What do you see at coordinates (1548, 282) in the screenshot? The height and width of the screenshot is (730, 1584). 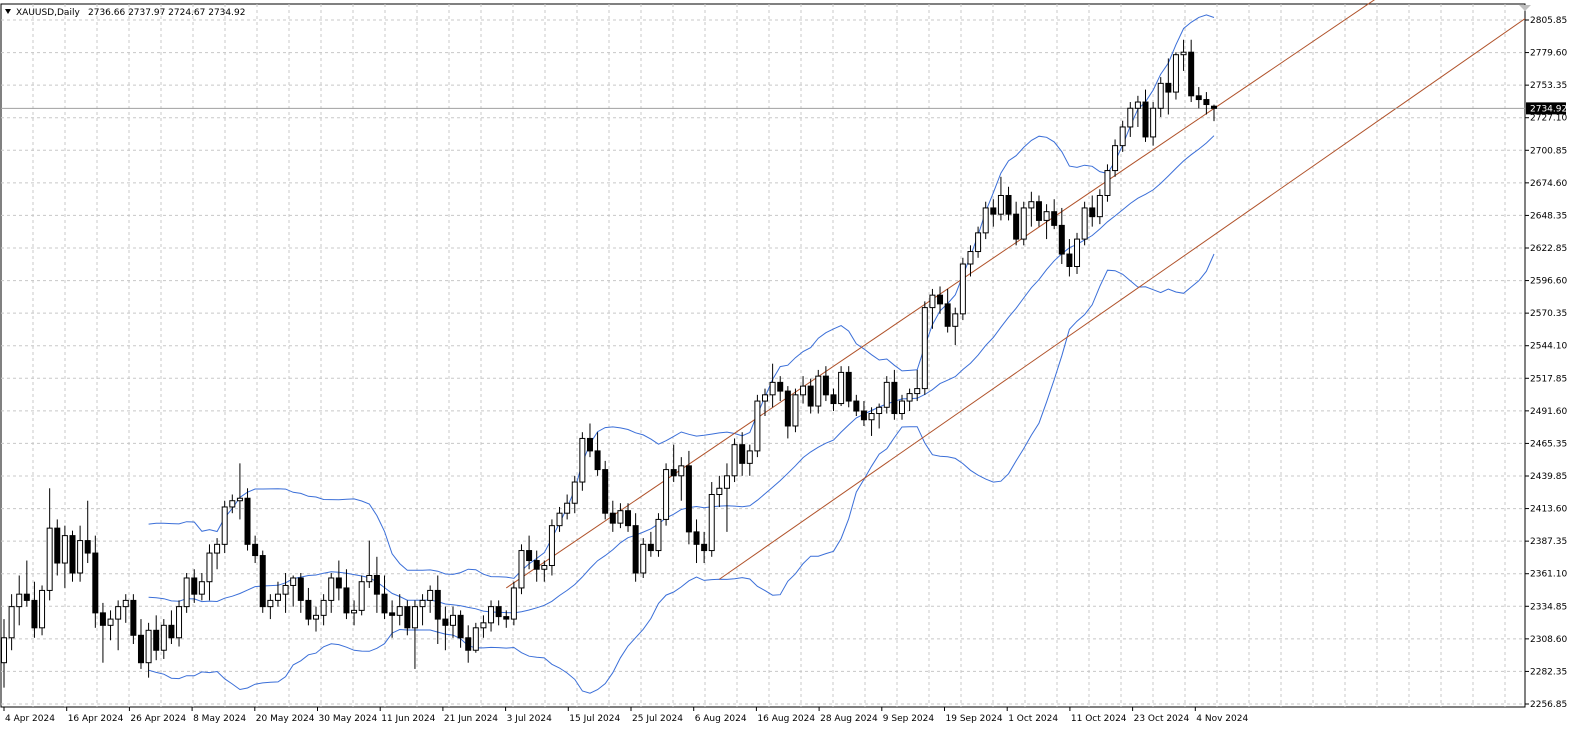 I see `price-tick-label: 2596.60` at bounding box center [1548, 282].